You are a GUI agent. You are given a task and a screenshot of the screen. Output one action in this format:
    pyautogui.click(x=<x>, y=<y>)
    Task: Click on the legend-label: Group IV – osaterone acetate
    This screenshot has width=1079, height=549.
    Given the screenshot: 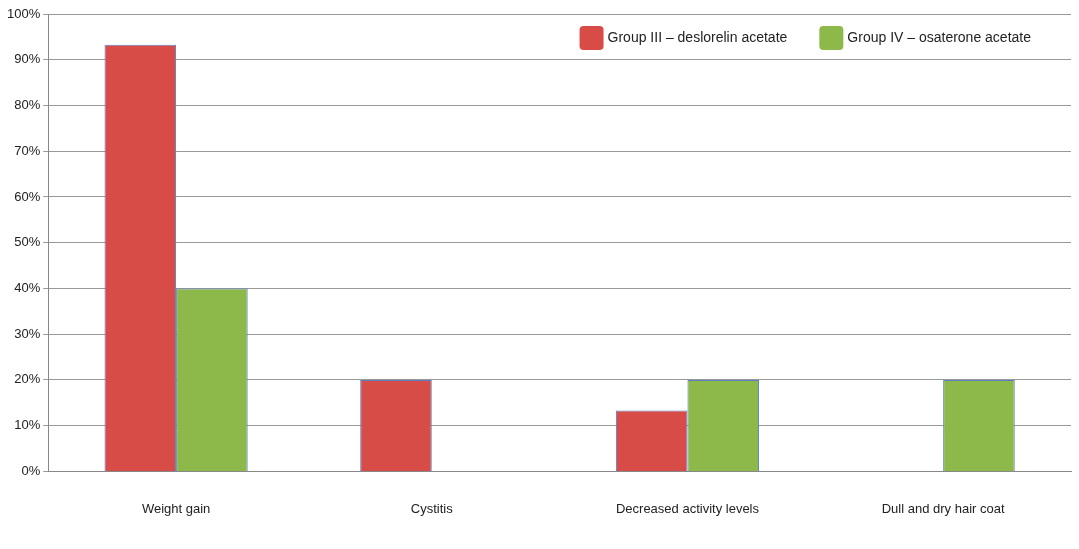 What is the action you would take?
    pyautogui.click(x=939, y=36)
    